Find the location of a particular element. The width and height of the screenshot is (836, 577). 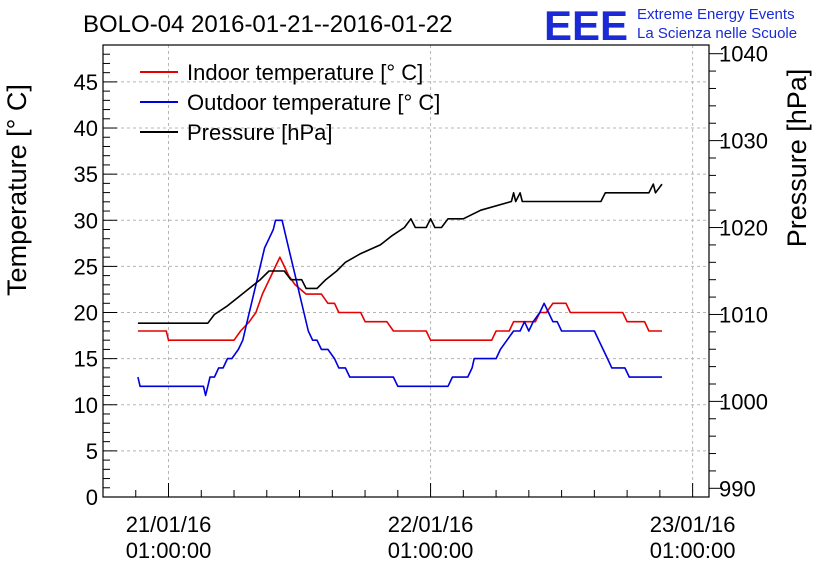

y-tick-label: 15 is located at coordinates (86, 359).